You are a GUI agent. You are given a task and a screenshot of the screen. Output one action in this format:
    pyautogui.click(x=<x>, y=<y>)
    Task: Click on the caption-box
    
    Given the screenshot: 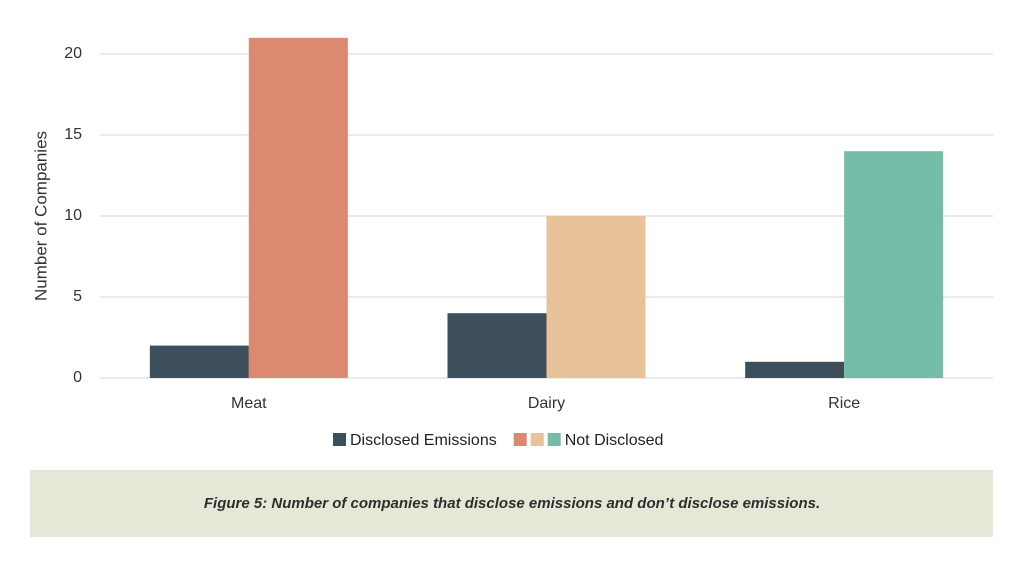 What is the action you would take?
    pyautogui.click(x=511, y=503)
    